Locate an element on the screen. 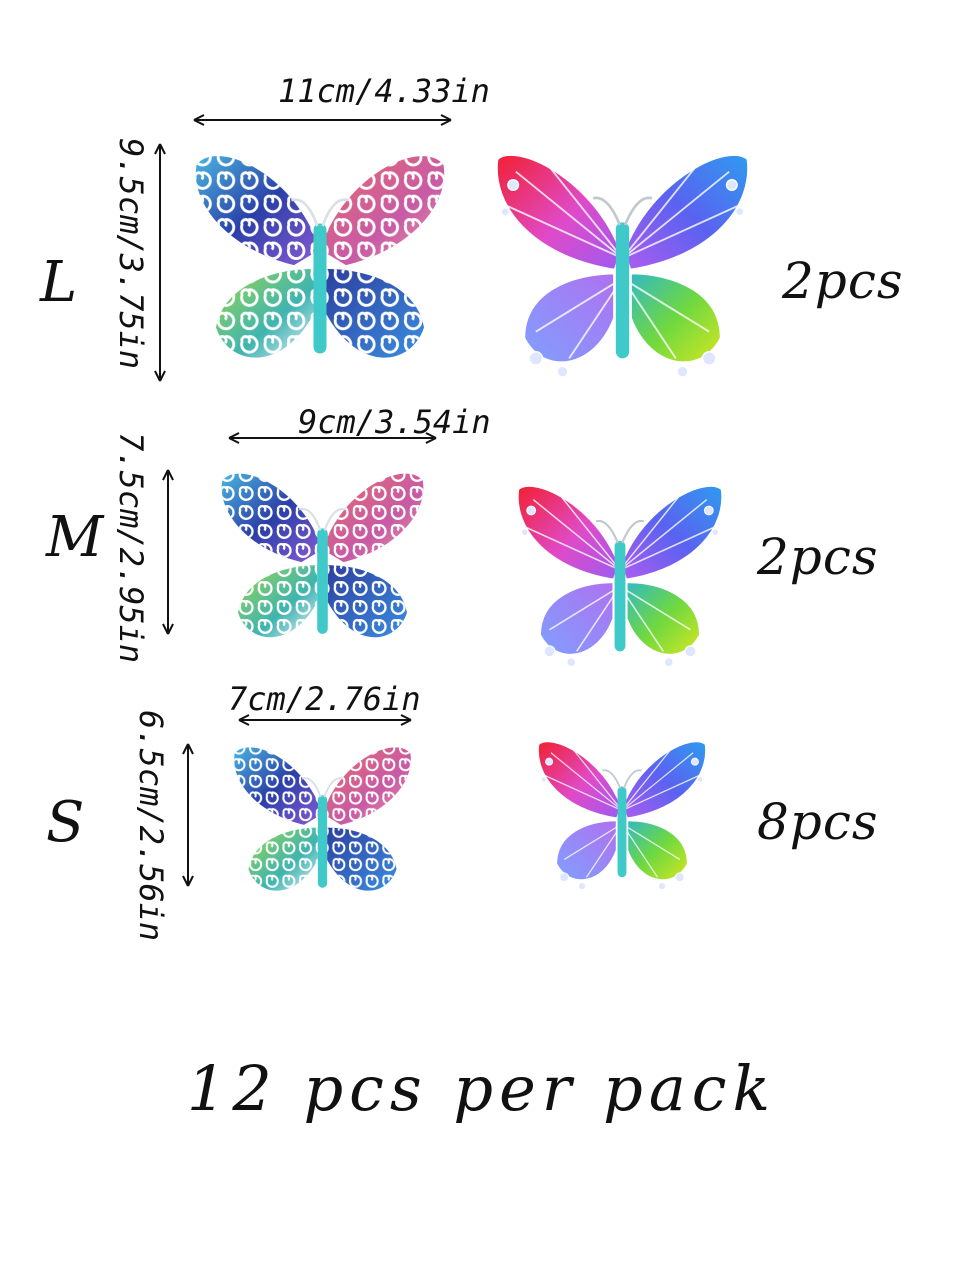  width-arrow-l is located at coordinates (322, 120).